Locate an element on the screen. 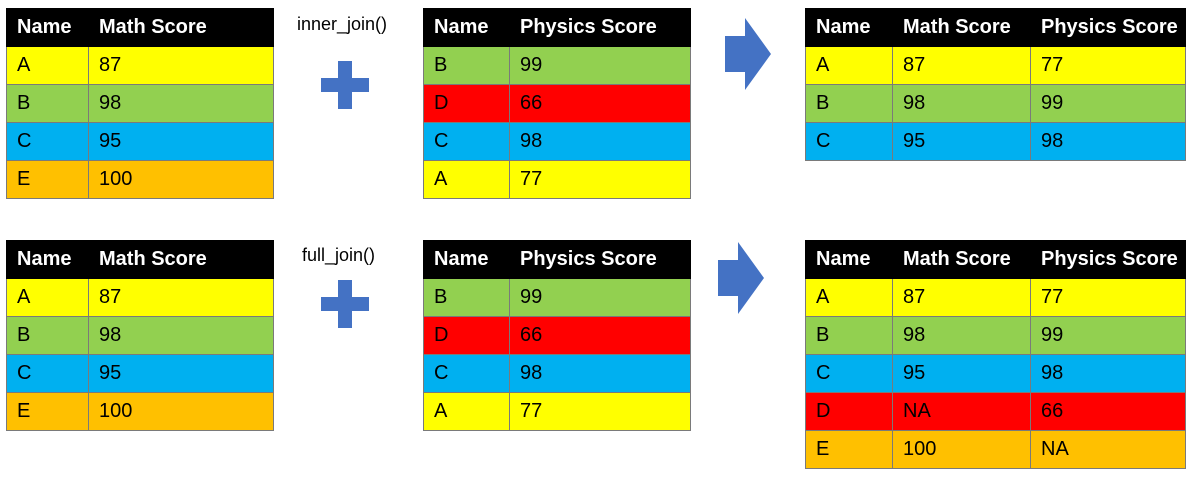  full-join-label: full_join() is located at coordinates (339, 255).